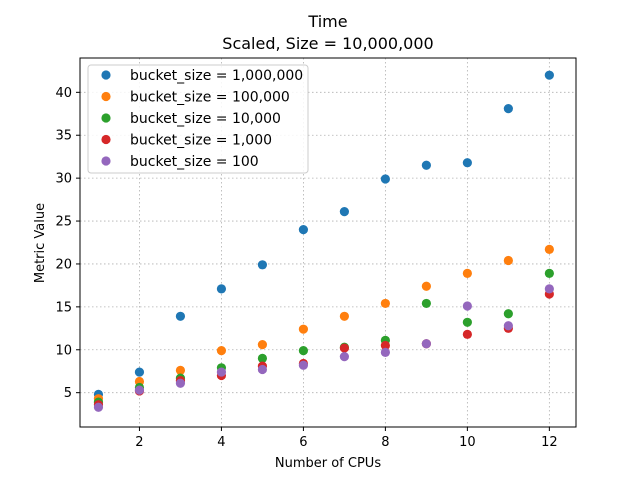 The image size is (640, 480). Describe the element at coordinates (194, 162) in the screenshot. I see `legend-entry: bucket_size = 100` at that location.